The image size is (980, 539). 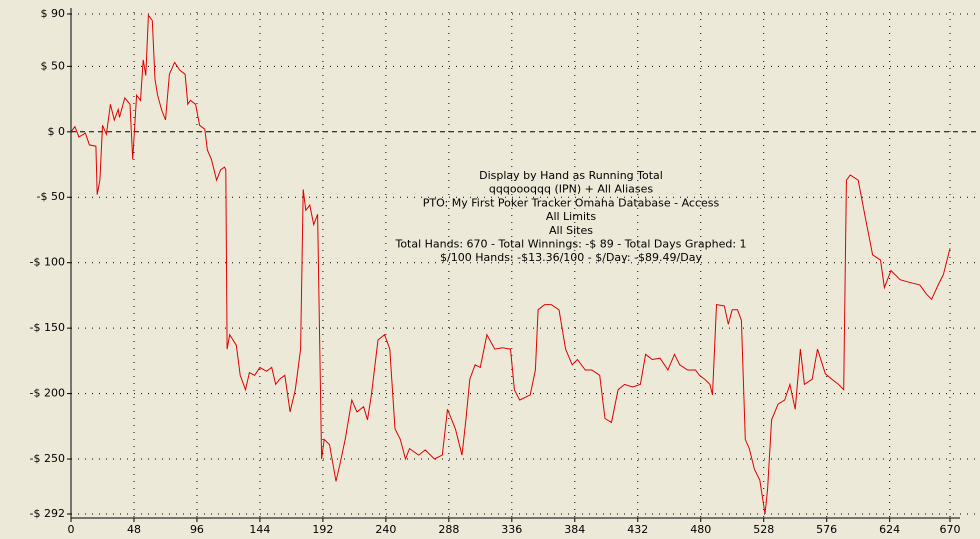 I want to click on x-tick-label: 432, so click(x=637, y=529).